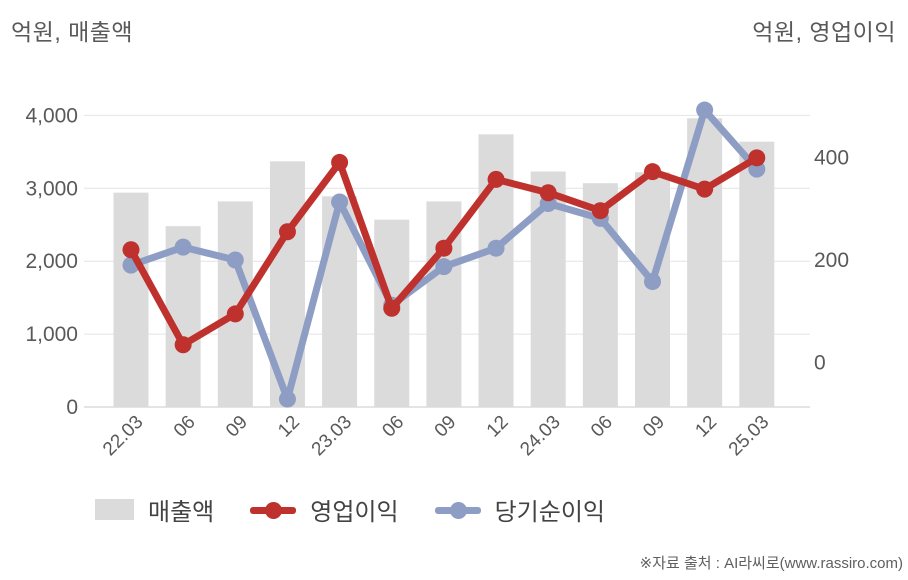  Describe the element at coordinates (51, 334) in the screenshot. I see `svg-text: 1,000` at that location.